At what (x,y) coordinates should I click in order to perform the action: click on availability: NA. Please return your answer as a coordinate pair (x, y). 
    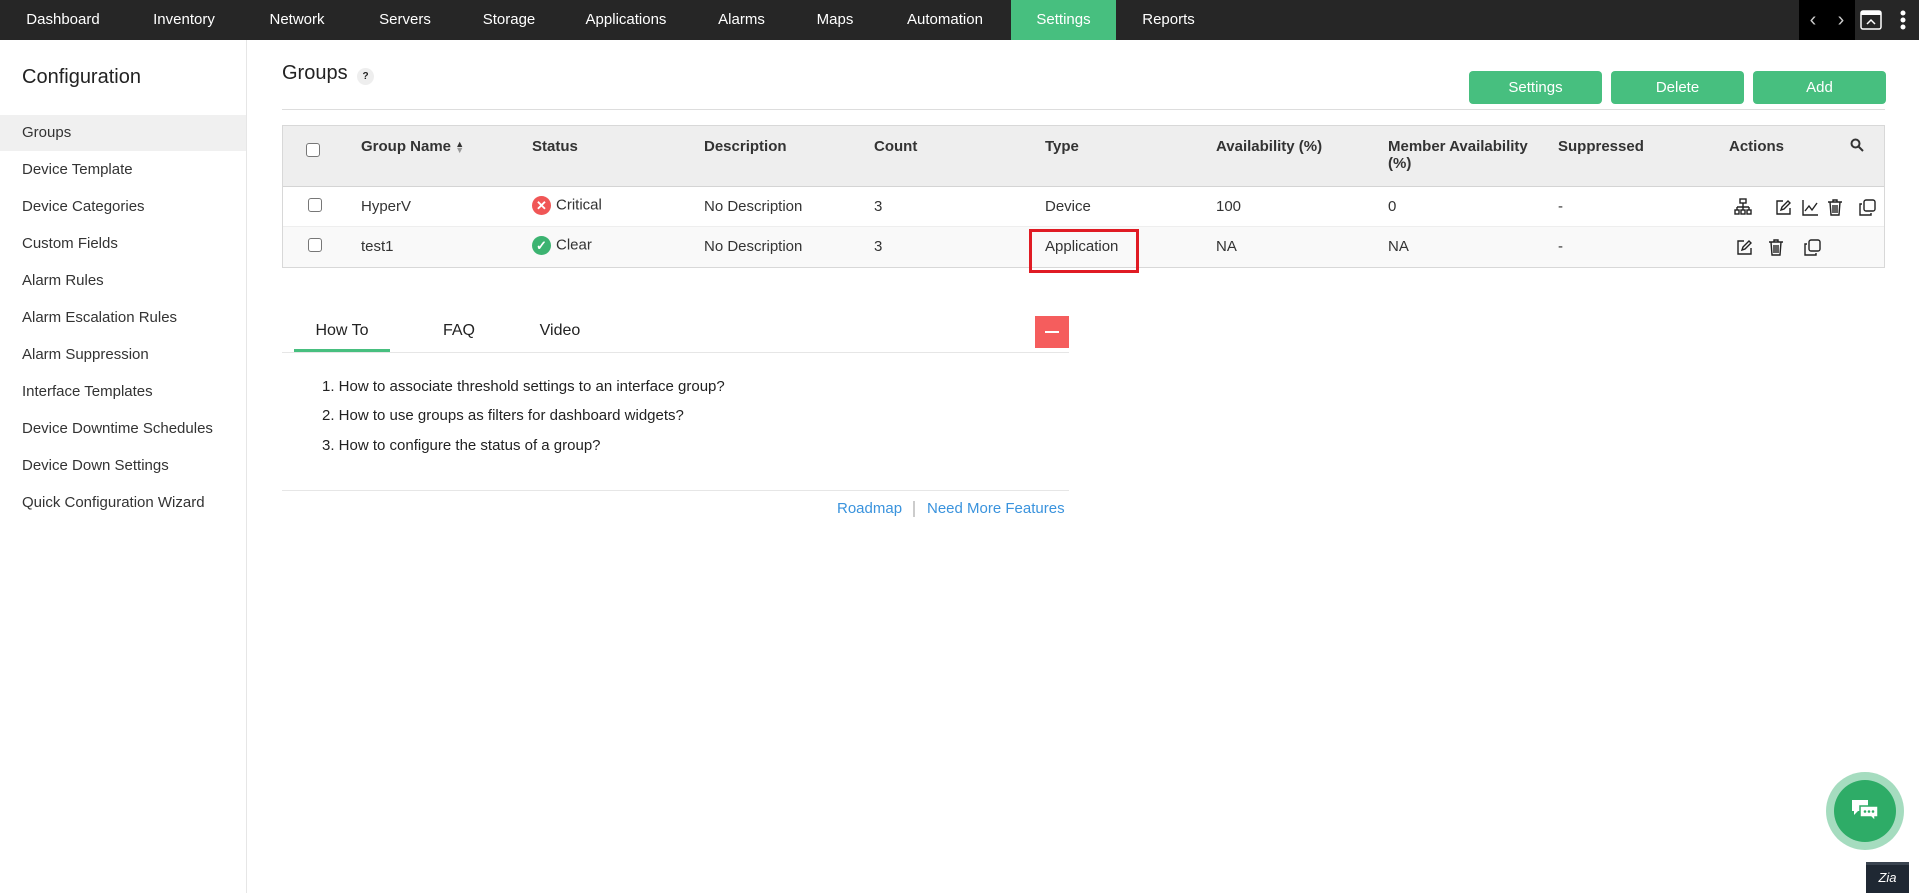
    Looking at the image, I should click on (1226, 246).